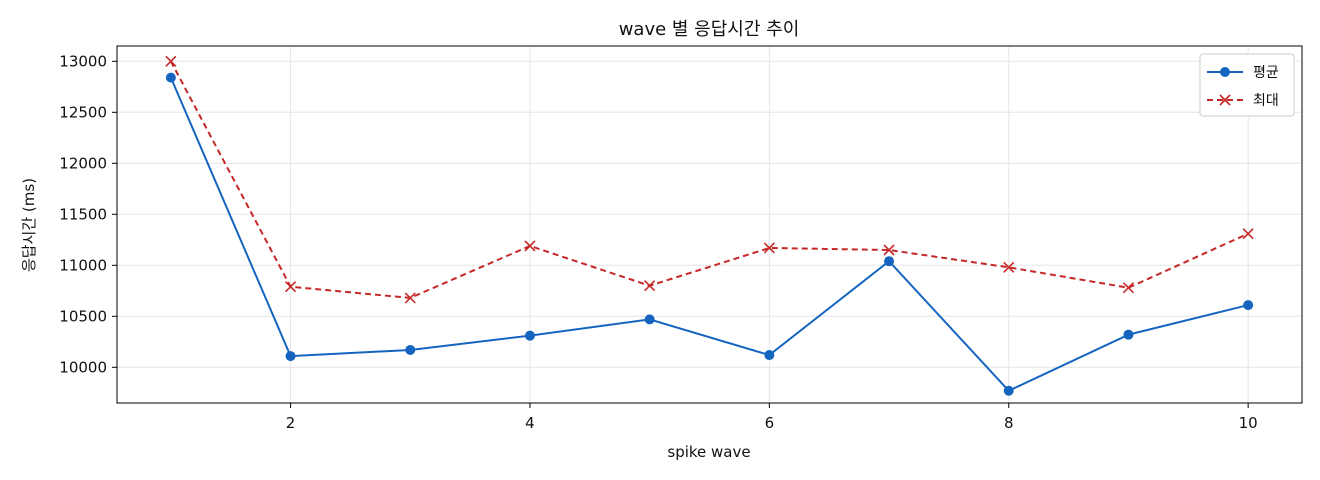 This screenshot has width=1320, height=480. Describe the element at coordinates (83, 163) in the screenshot. I see `y-tick-label: 12000` at that location.